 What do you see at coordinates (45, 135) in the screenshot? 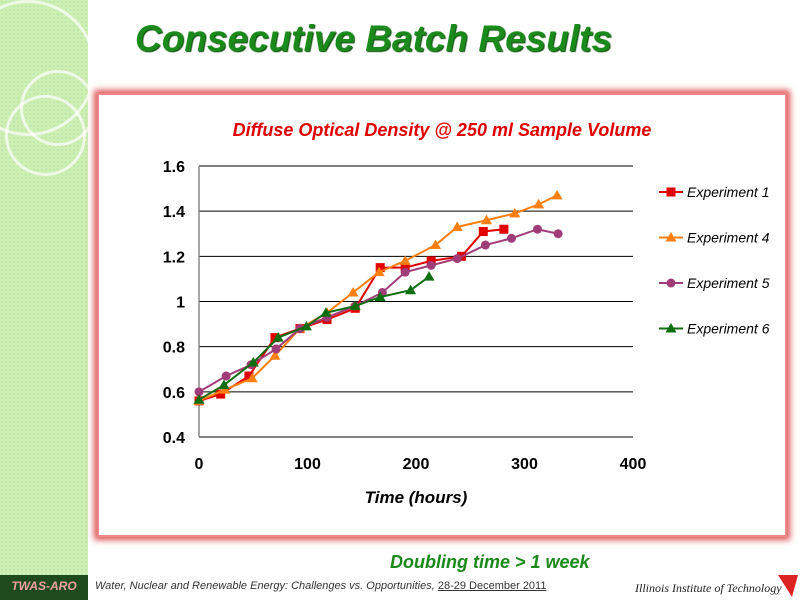
I see `decor-circle` at bounding box center [45, 135].